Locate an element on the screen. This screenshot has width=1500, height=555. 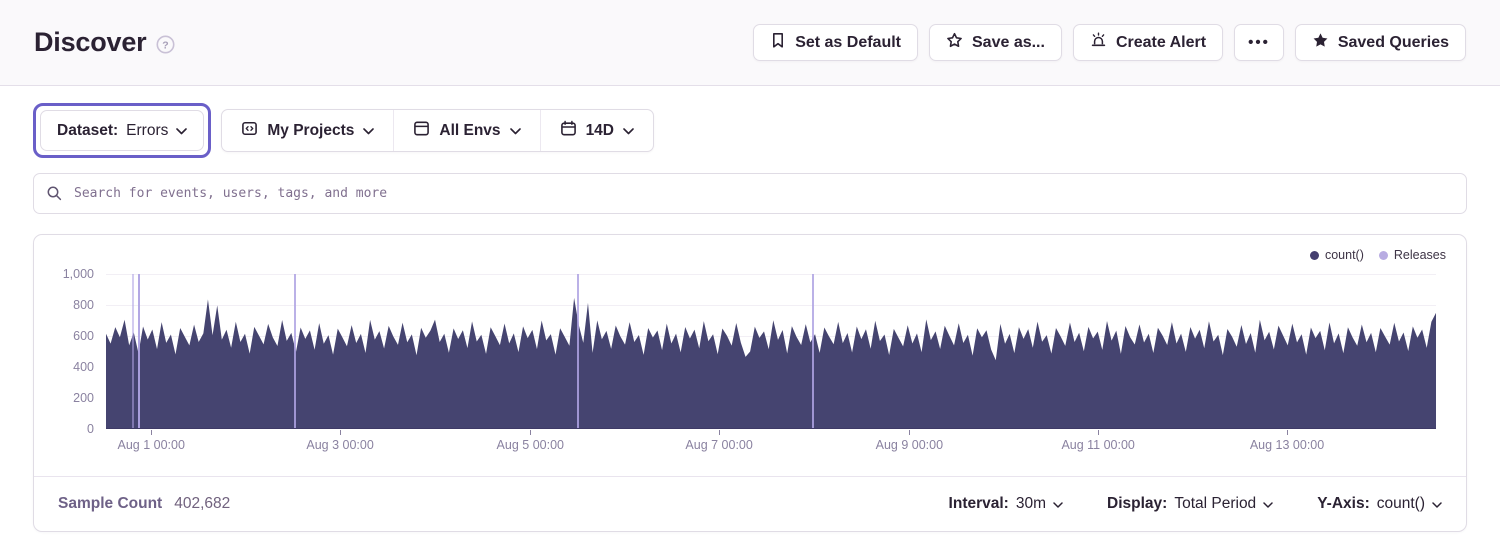
search-input is located at coordinates (750, 193).